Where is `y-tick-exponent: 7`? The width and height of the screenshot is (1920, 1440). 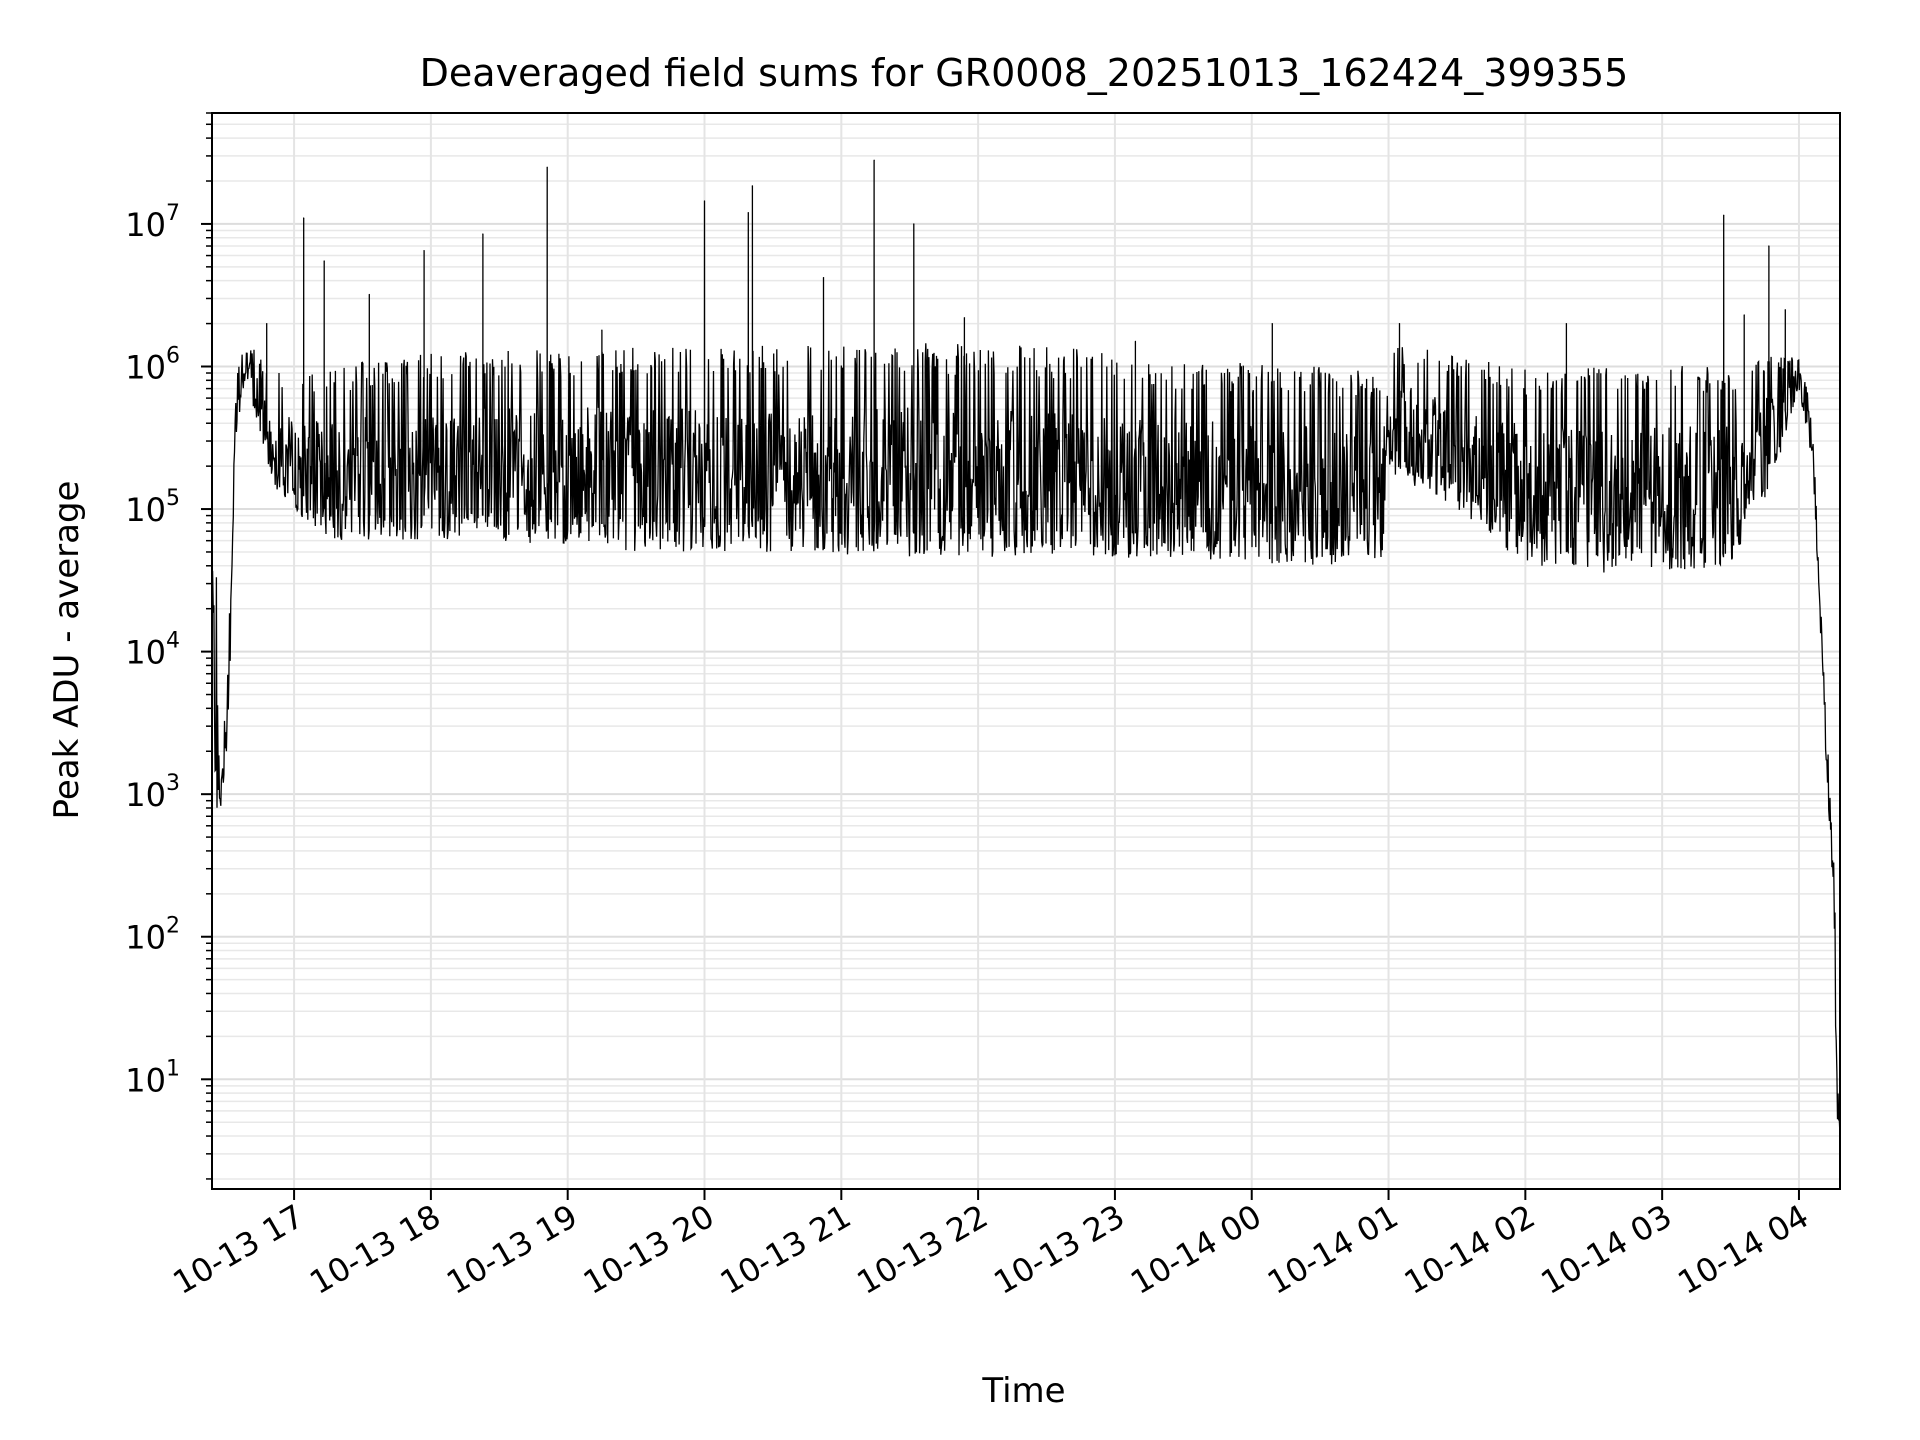 y-tick-exponent: 7 is located at coordinates (173, 213).